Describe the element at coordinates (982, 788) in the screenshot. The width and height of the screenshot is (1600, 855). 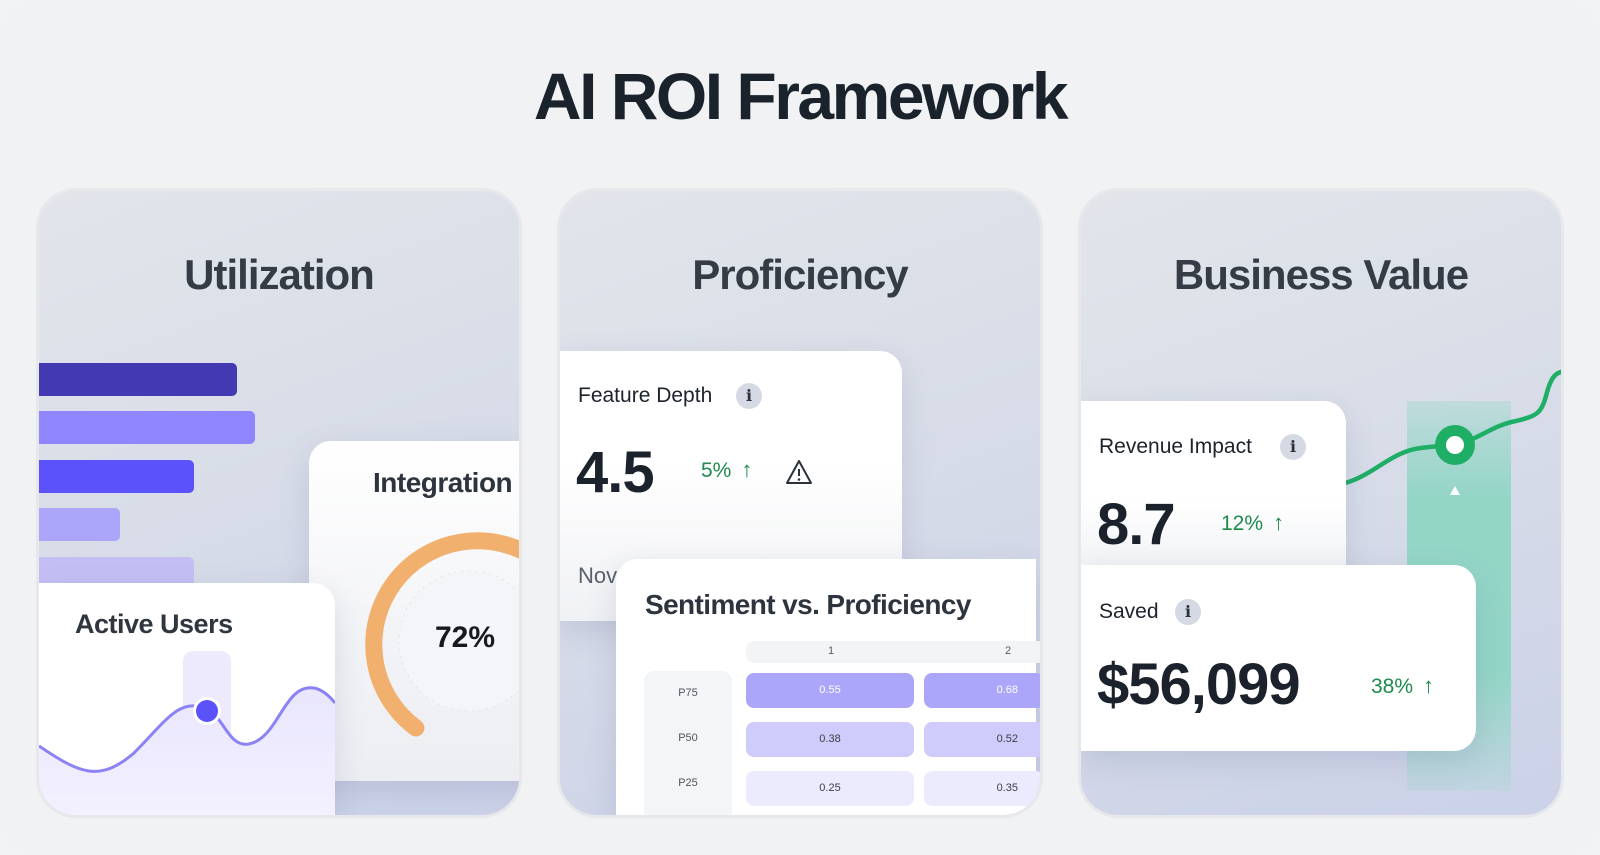
I see `heatmap-cell: 0.35` at that location.